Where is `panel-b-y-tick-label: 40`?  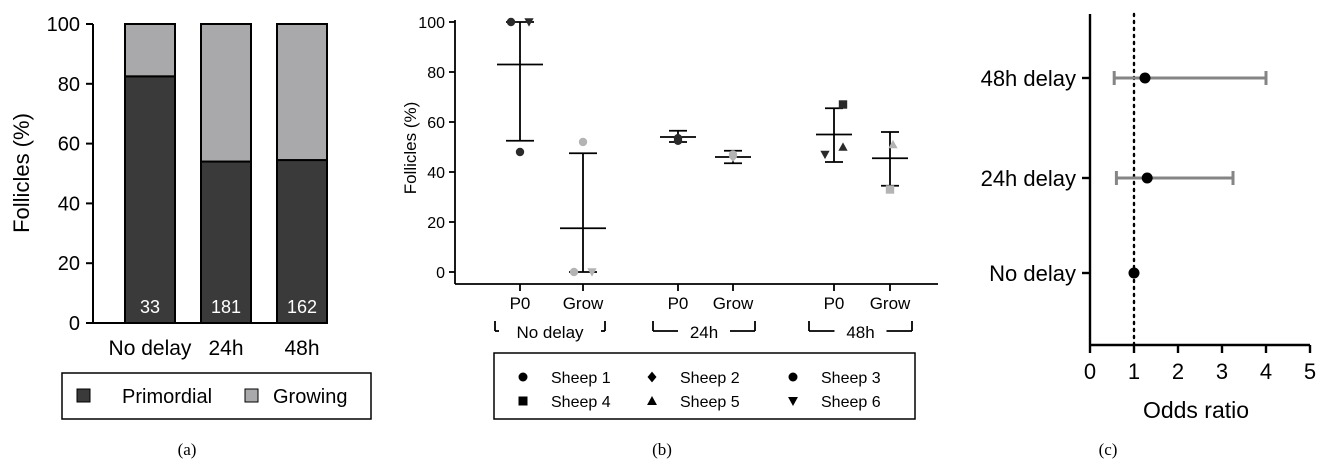 panel-b-y-tick-label: 40 is located at coordinates (436, 173).